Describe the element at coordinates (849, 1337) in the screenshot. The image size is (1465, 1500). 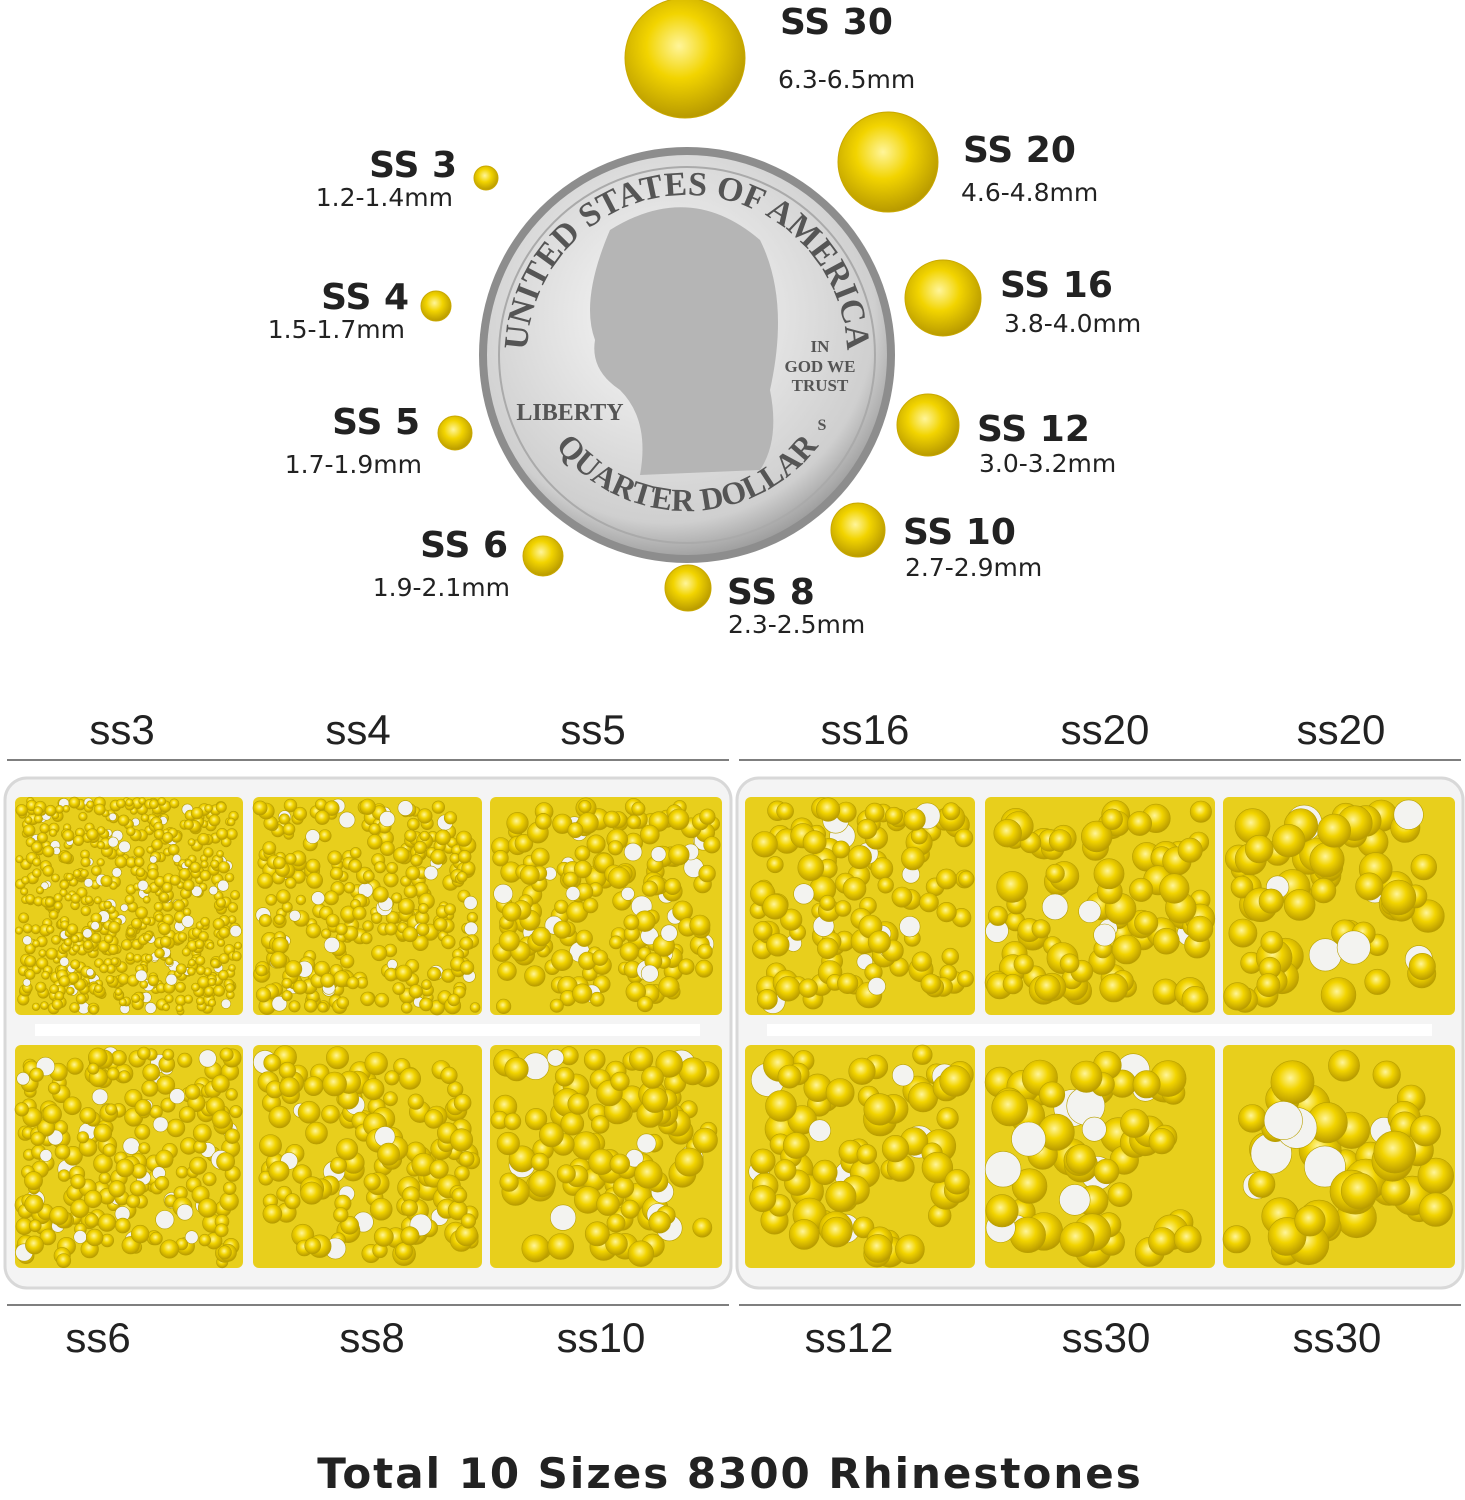
I see `compartment-label: ss12` at that location.